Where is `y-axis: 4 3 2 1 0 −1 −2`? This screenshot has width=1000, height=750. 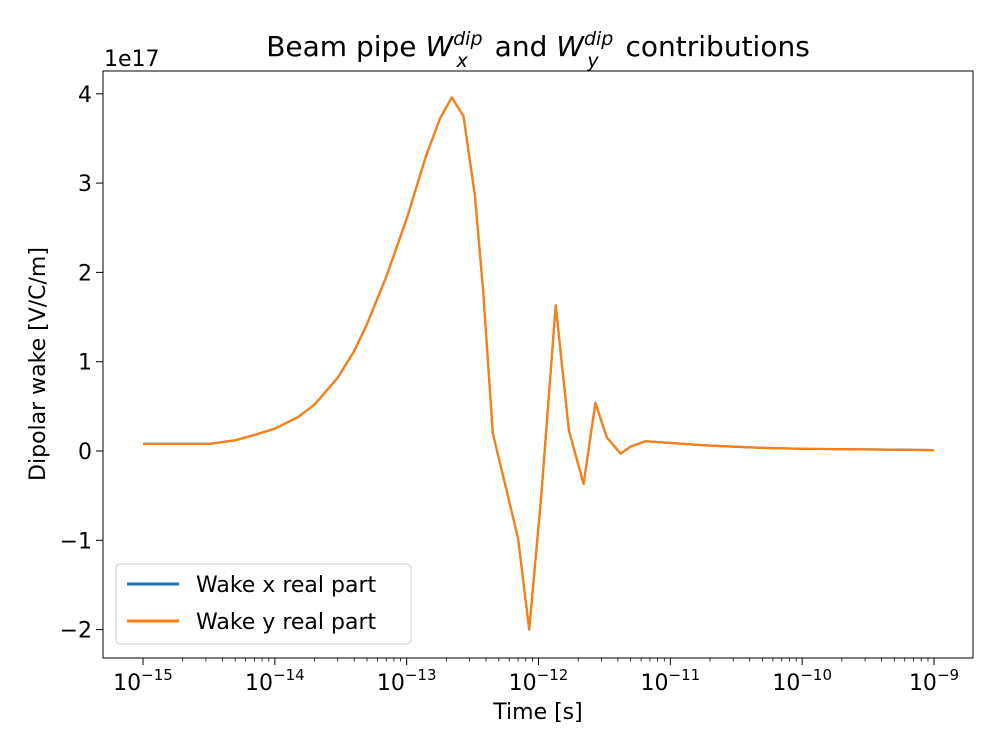
y-axis: 4 3 2 1 0 −1 −2 is located at coordinates (81, 363).